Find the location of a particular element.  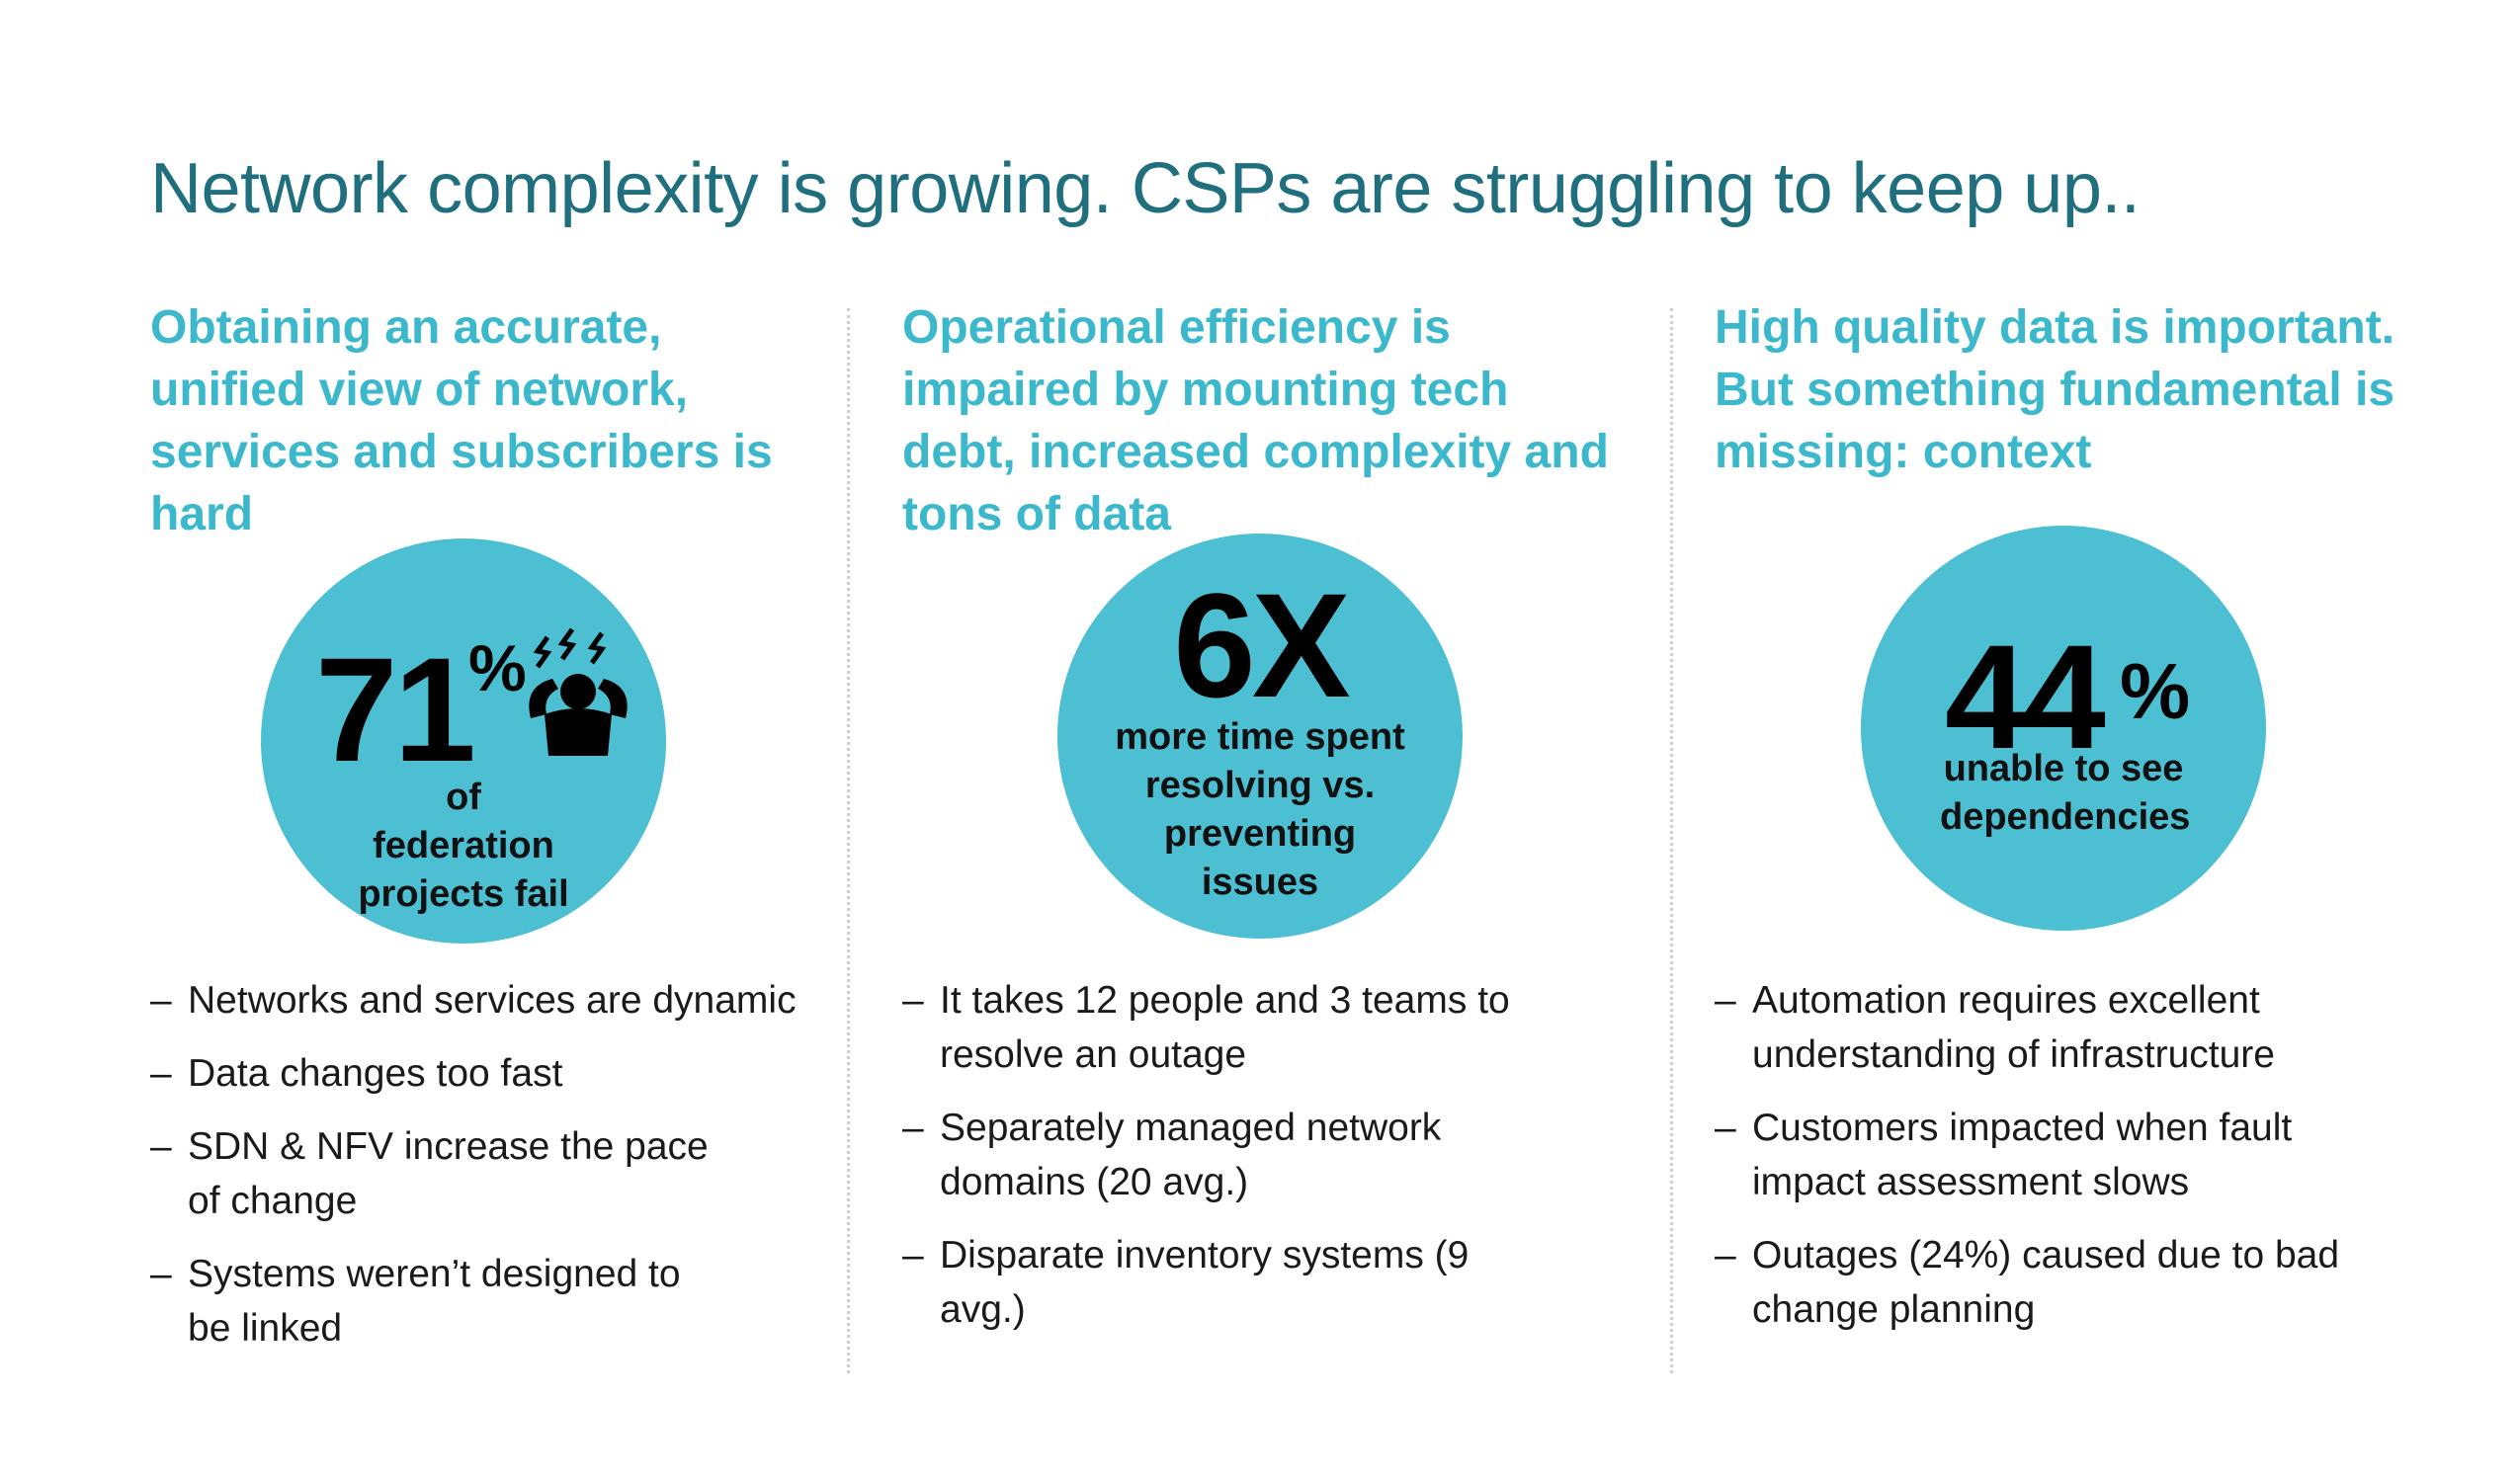

stat-circle: 44 % unable to see dependencies is located at coordinates (2063, 728).